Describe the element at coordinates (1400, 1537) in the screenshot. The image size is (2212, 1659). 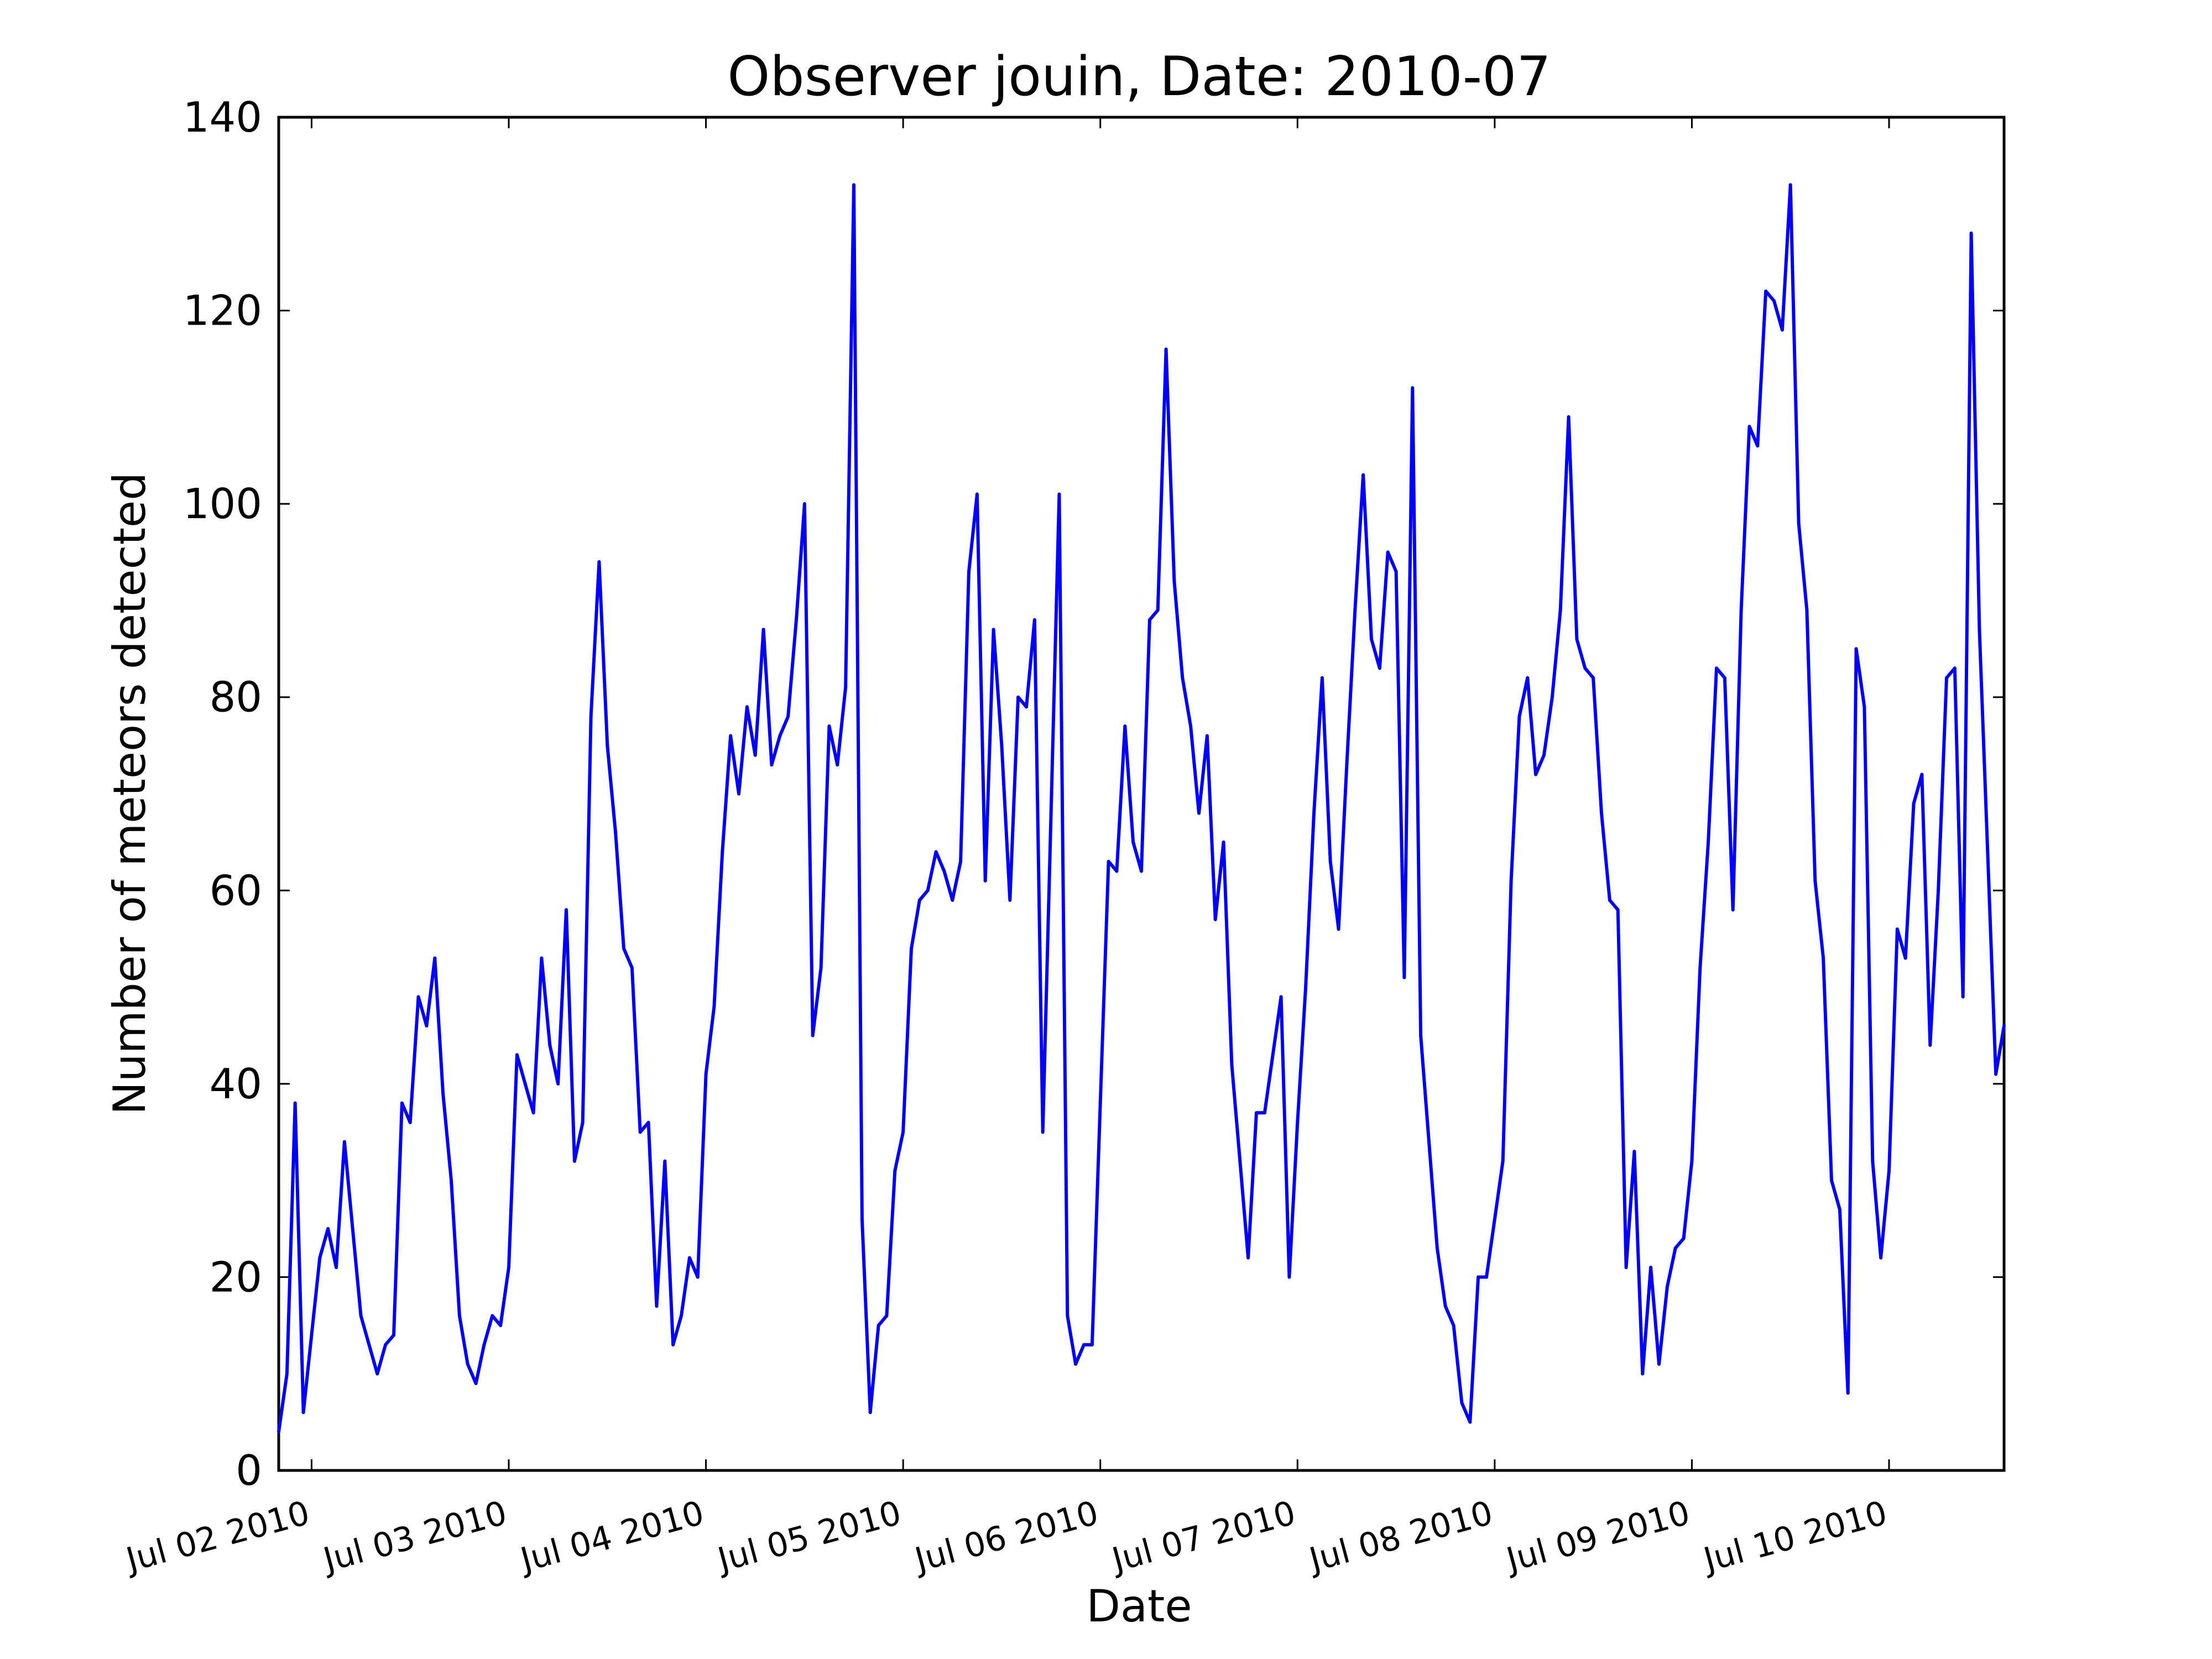
I see `x-tick-label: Jul 08 2010` at that location.